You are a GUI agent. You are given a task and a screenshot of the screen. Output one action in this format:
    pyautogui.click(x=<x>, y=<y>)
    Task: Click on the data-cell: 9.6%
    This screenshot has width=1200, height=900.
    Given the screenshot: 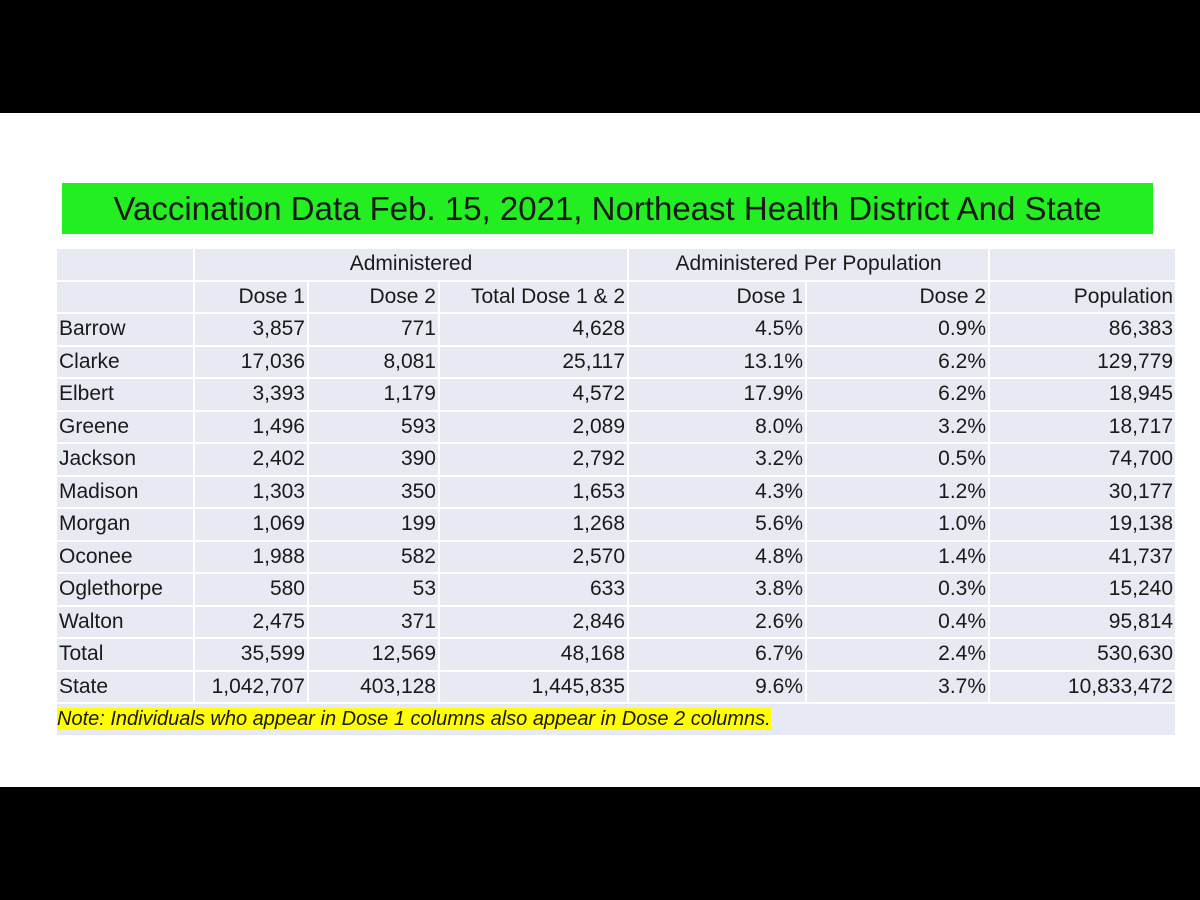 What is the action you would take?
    pyautogui.click(x=717, y=686)
    